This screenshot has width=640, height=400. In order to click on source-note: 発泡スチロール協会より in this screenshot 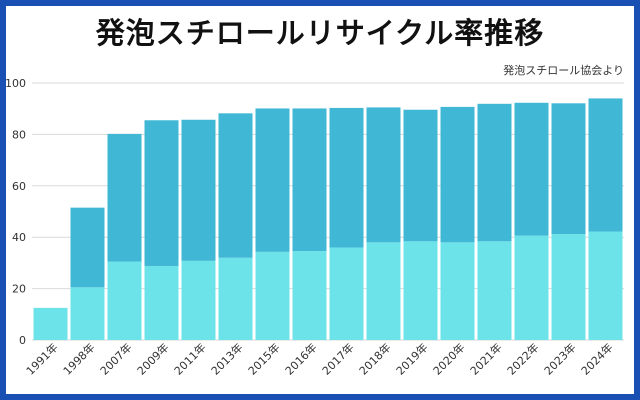, I will do `click(563, 70)`.